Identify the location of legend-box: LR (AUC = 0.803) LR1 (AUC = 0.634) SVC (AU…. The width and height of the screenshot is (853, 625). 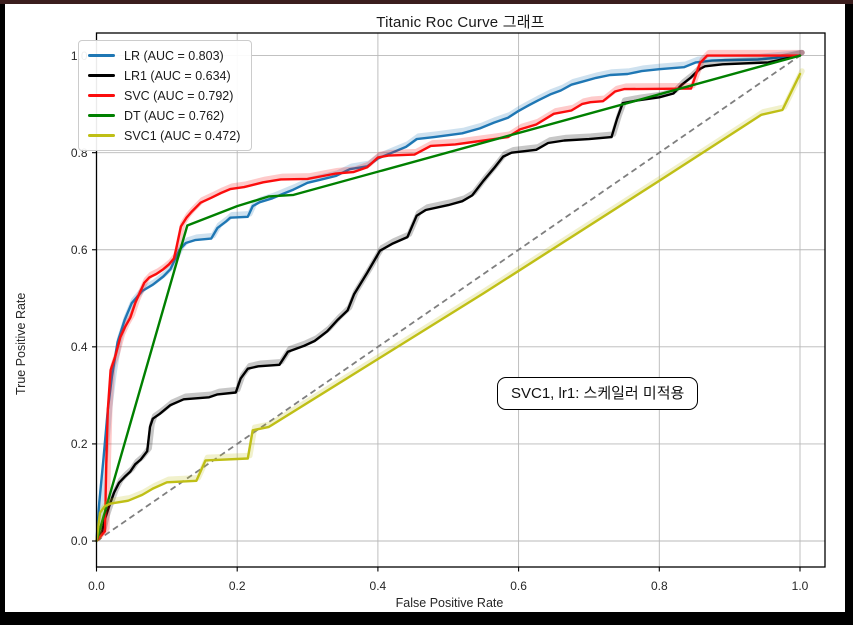
(165, 95).